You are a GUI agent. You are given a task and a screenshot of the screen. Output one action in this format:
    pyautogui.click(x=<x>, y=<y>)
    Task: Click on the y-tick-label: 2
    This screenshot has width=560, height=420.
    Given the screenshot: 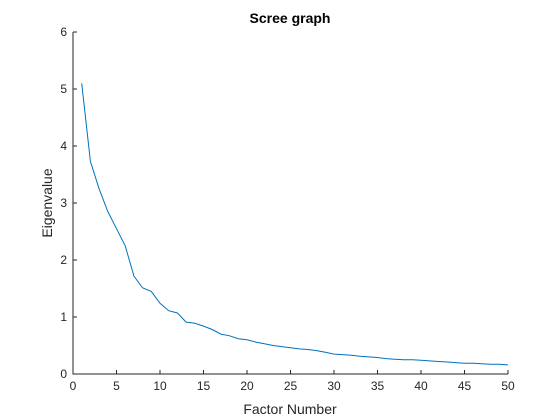 What is the action you would take?
    pyautogui.click(x=63, y=260)
    